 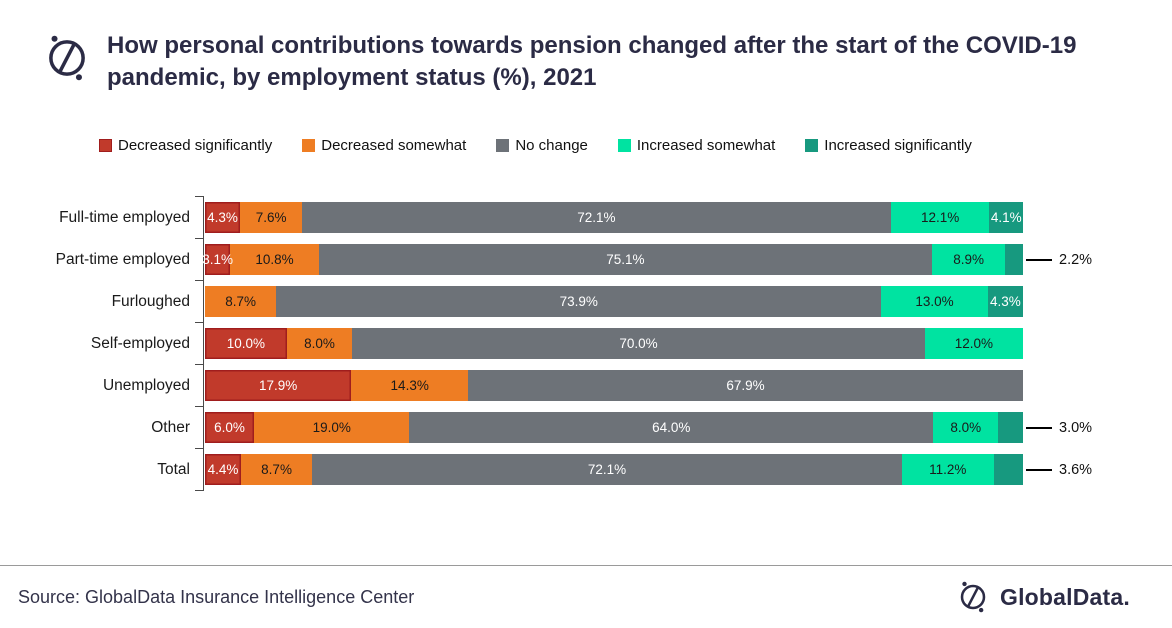 I want to click on legend-item-no-change: No change, so click(x=542, y=145).